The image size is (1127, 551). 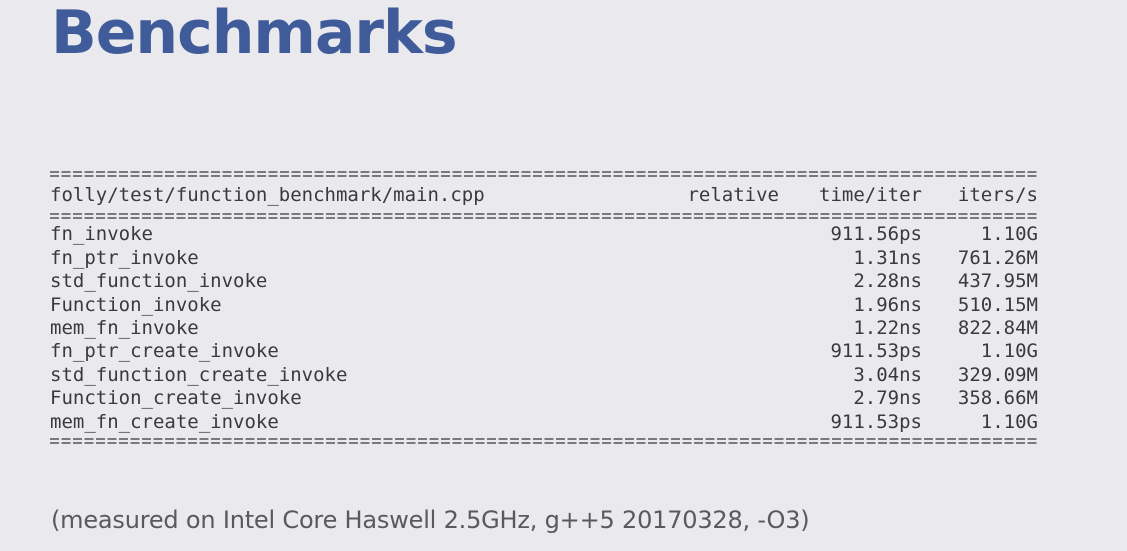 I want to click on benchmark-time-per-iter: 2.79ns, so click(x=887, y=398).